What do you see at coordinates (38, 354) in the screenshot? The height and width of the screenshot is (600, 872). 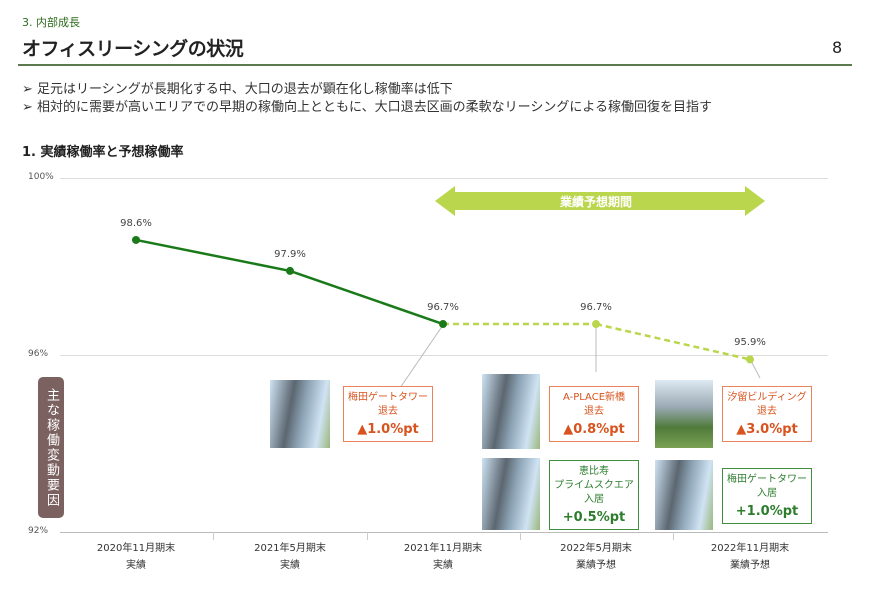 I see `y-tick-label: 96%` at bounding box center [38, 354].